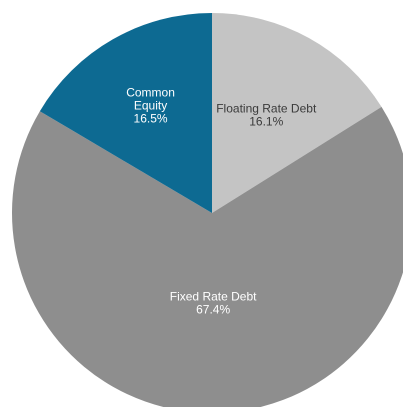  Describe the element at coordinates (213, 302) in the screenshot. I see `slice-label-fixed-rate-debt: Fixed Rate Debt 67.4%` at that location.